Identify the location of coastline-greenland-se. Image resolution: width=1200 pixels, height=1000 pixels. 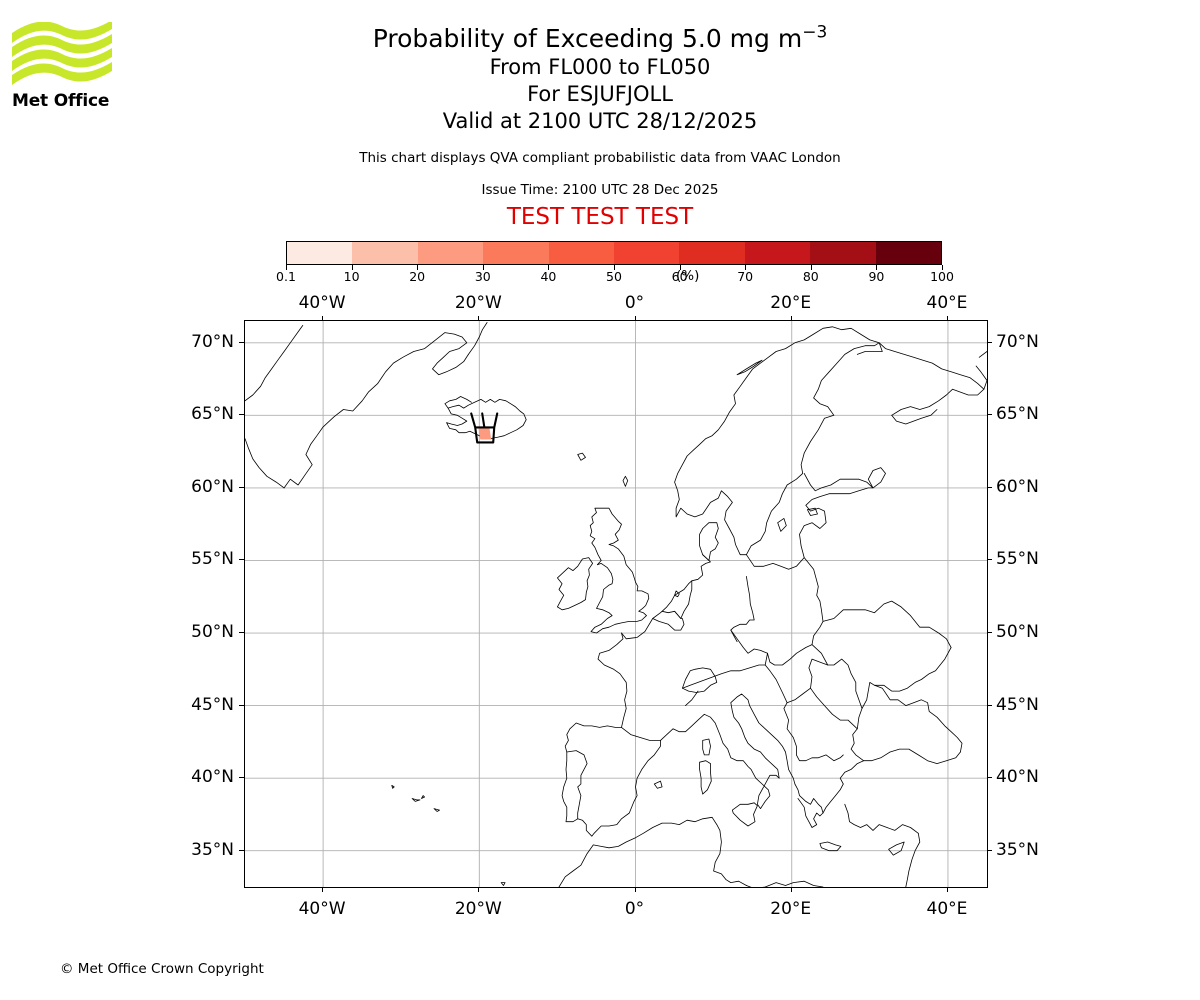
(376, 410).